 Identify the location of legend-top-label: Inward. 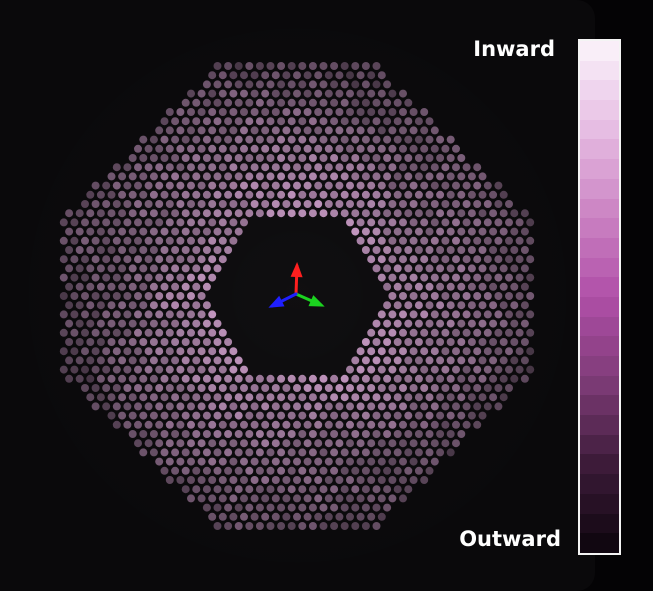
(514, 49).